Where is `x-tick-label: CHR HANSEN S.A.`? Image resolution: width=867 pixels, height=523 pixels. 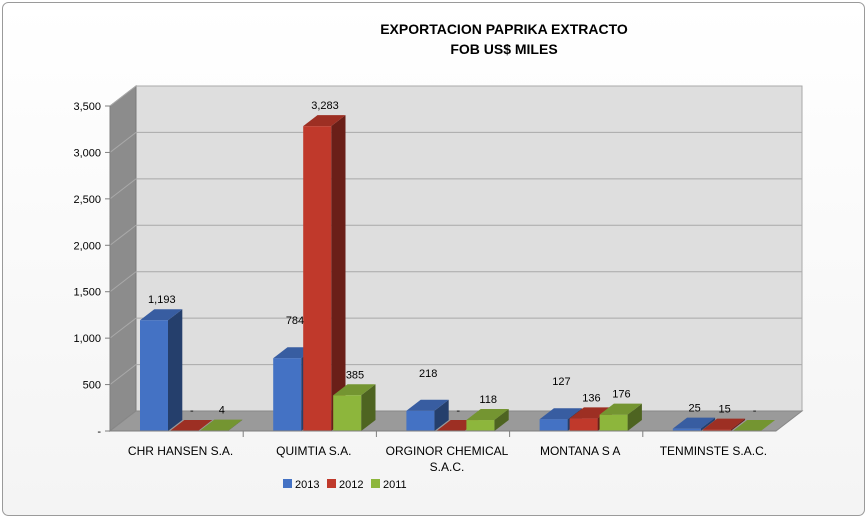
x-tick-label: CHR HANSEN S.A. is located at coordinates (180, 451).